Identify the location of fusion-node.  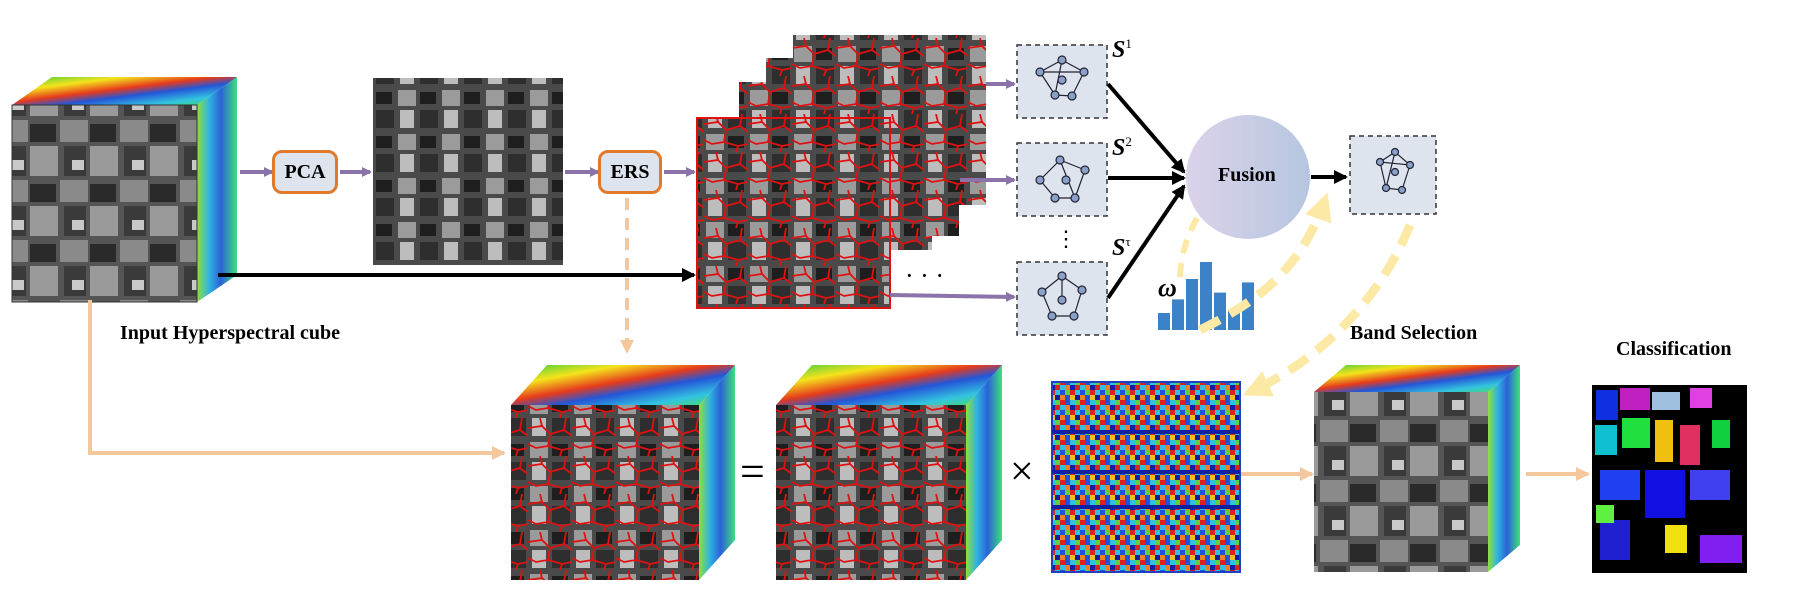
(1248, 177).